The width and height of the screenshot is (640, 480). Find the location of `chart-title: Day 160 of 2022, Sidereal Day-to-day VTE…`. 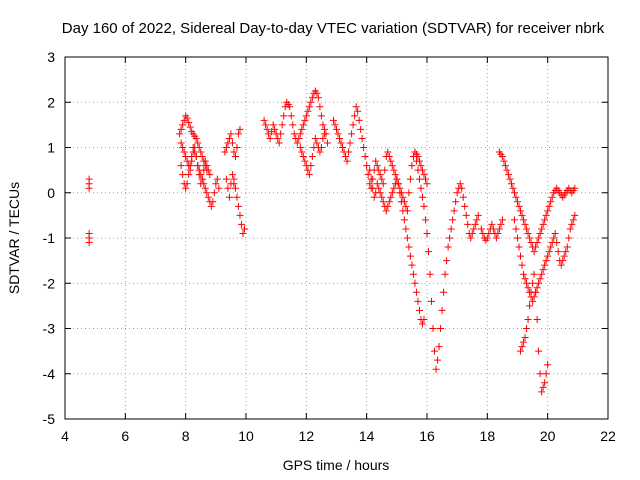

chart-title: Day 160 of 2022, Sidereal Day-to-day VTE… is located at coordinates (333, 28).